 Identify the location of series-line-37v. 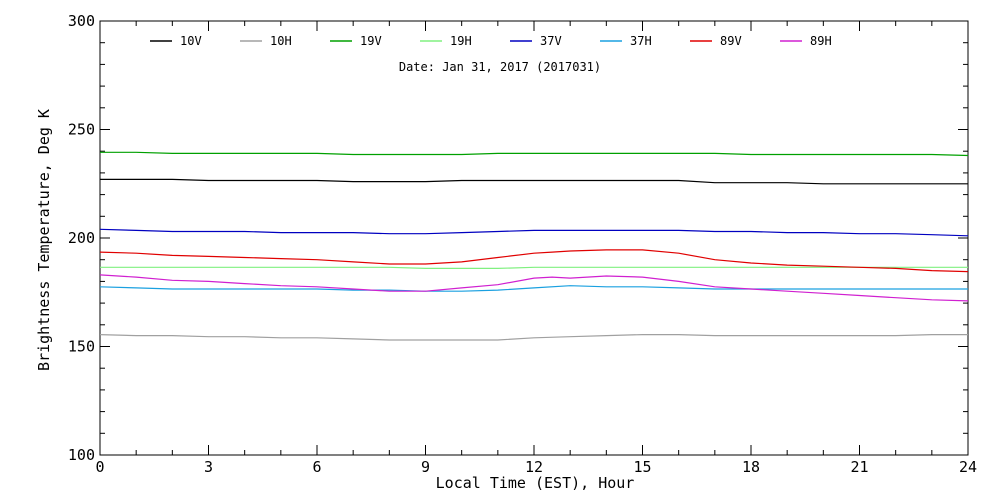
(534, 232).